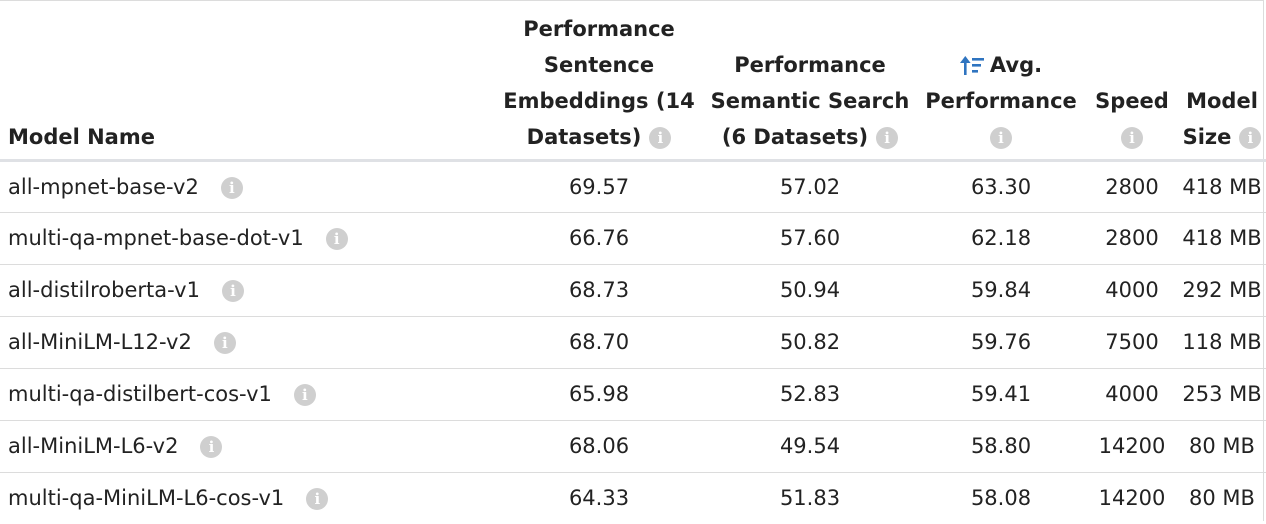 The image size is (1266, 524). Describe the element at coordinates (810, 446) in the screenshot. I see `pss-value: 49.54` at that location.